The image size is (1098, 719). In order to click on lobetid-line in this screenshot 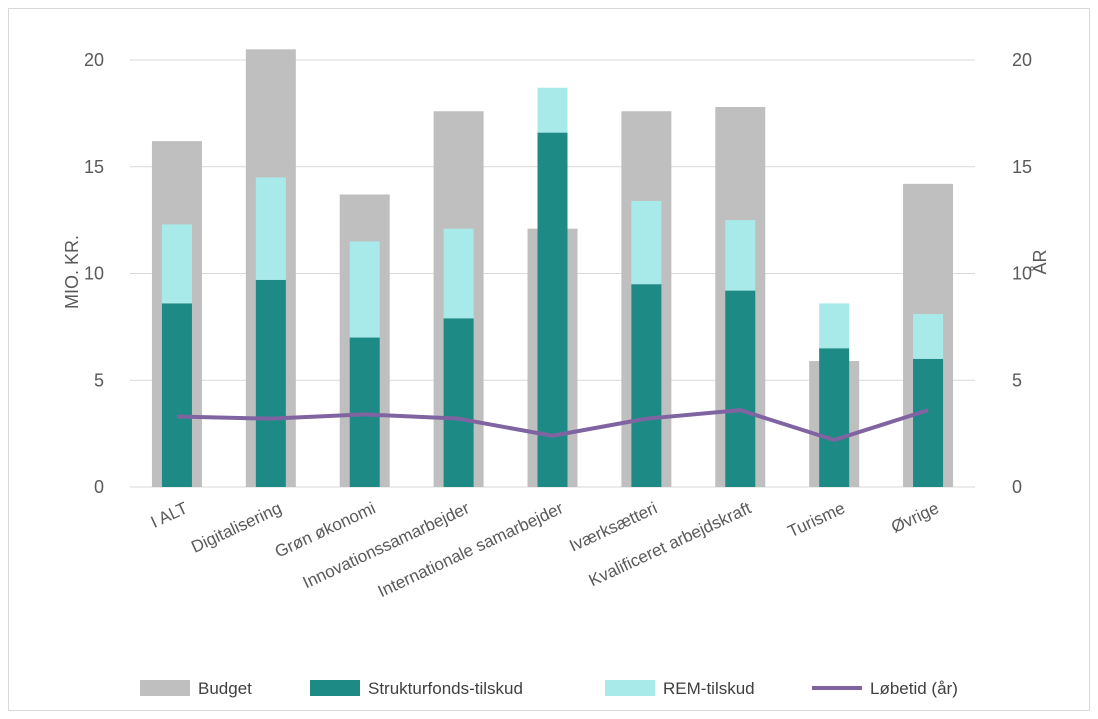, I will do `click(552, 425)`.